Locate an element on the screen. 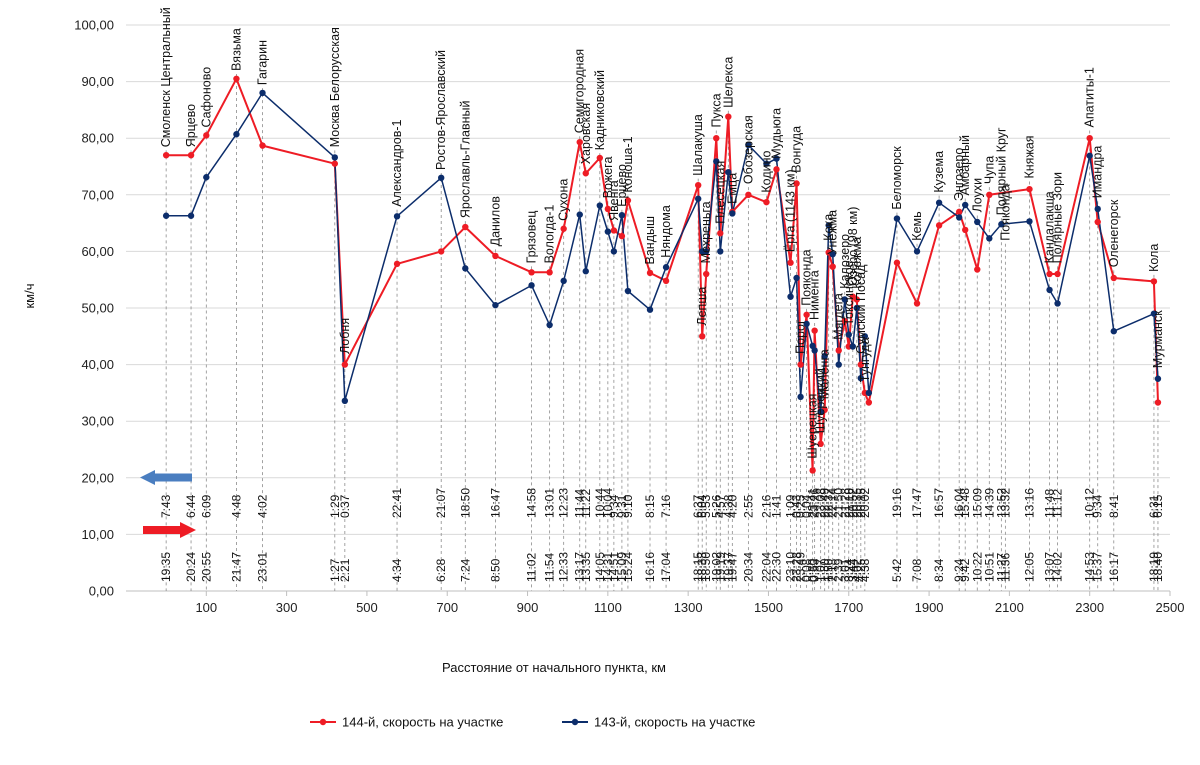 The width and height of the screenshot is (1200, 765). time-143-label: 19:16 is located at coordinates (897, 503).